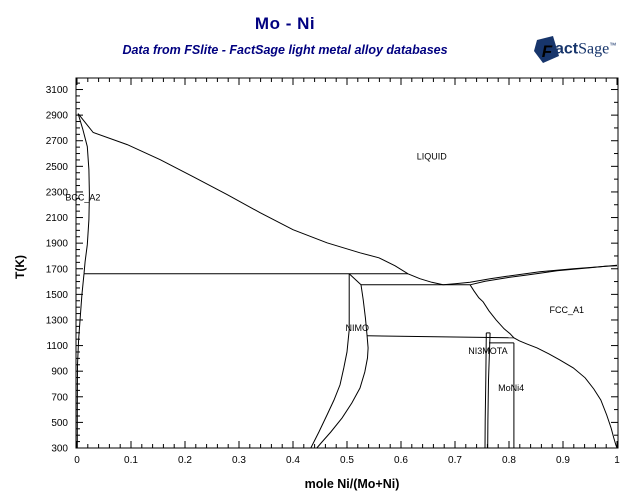 The width and height of the screenshot is (640, 504). Describe the element at coordinates (80, 360) in the screenshot. I see `curve-bcc-solvus` at that location.